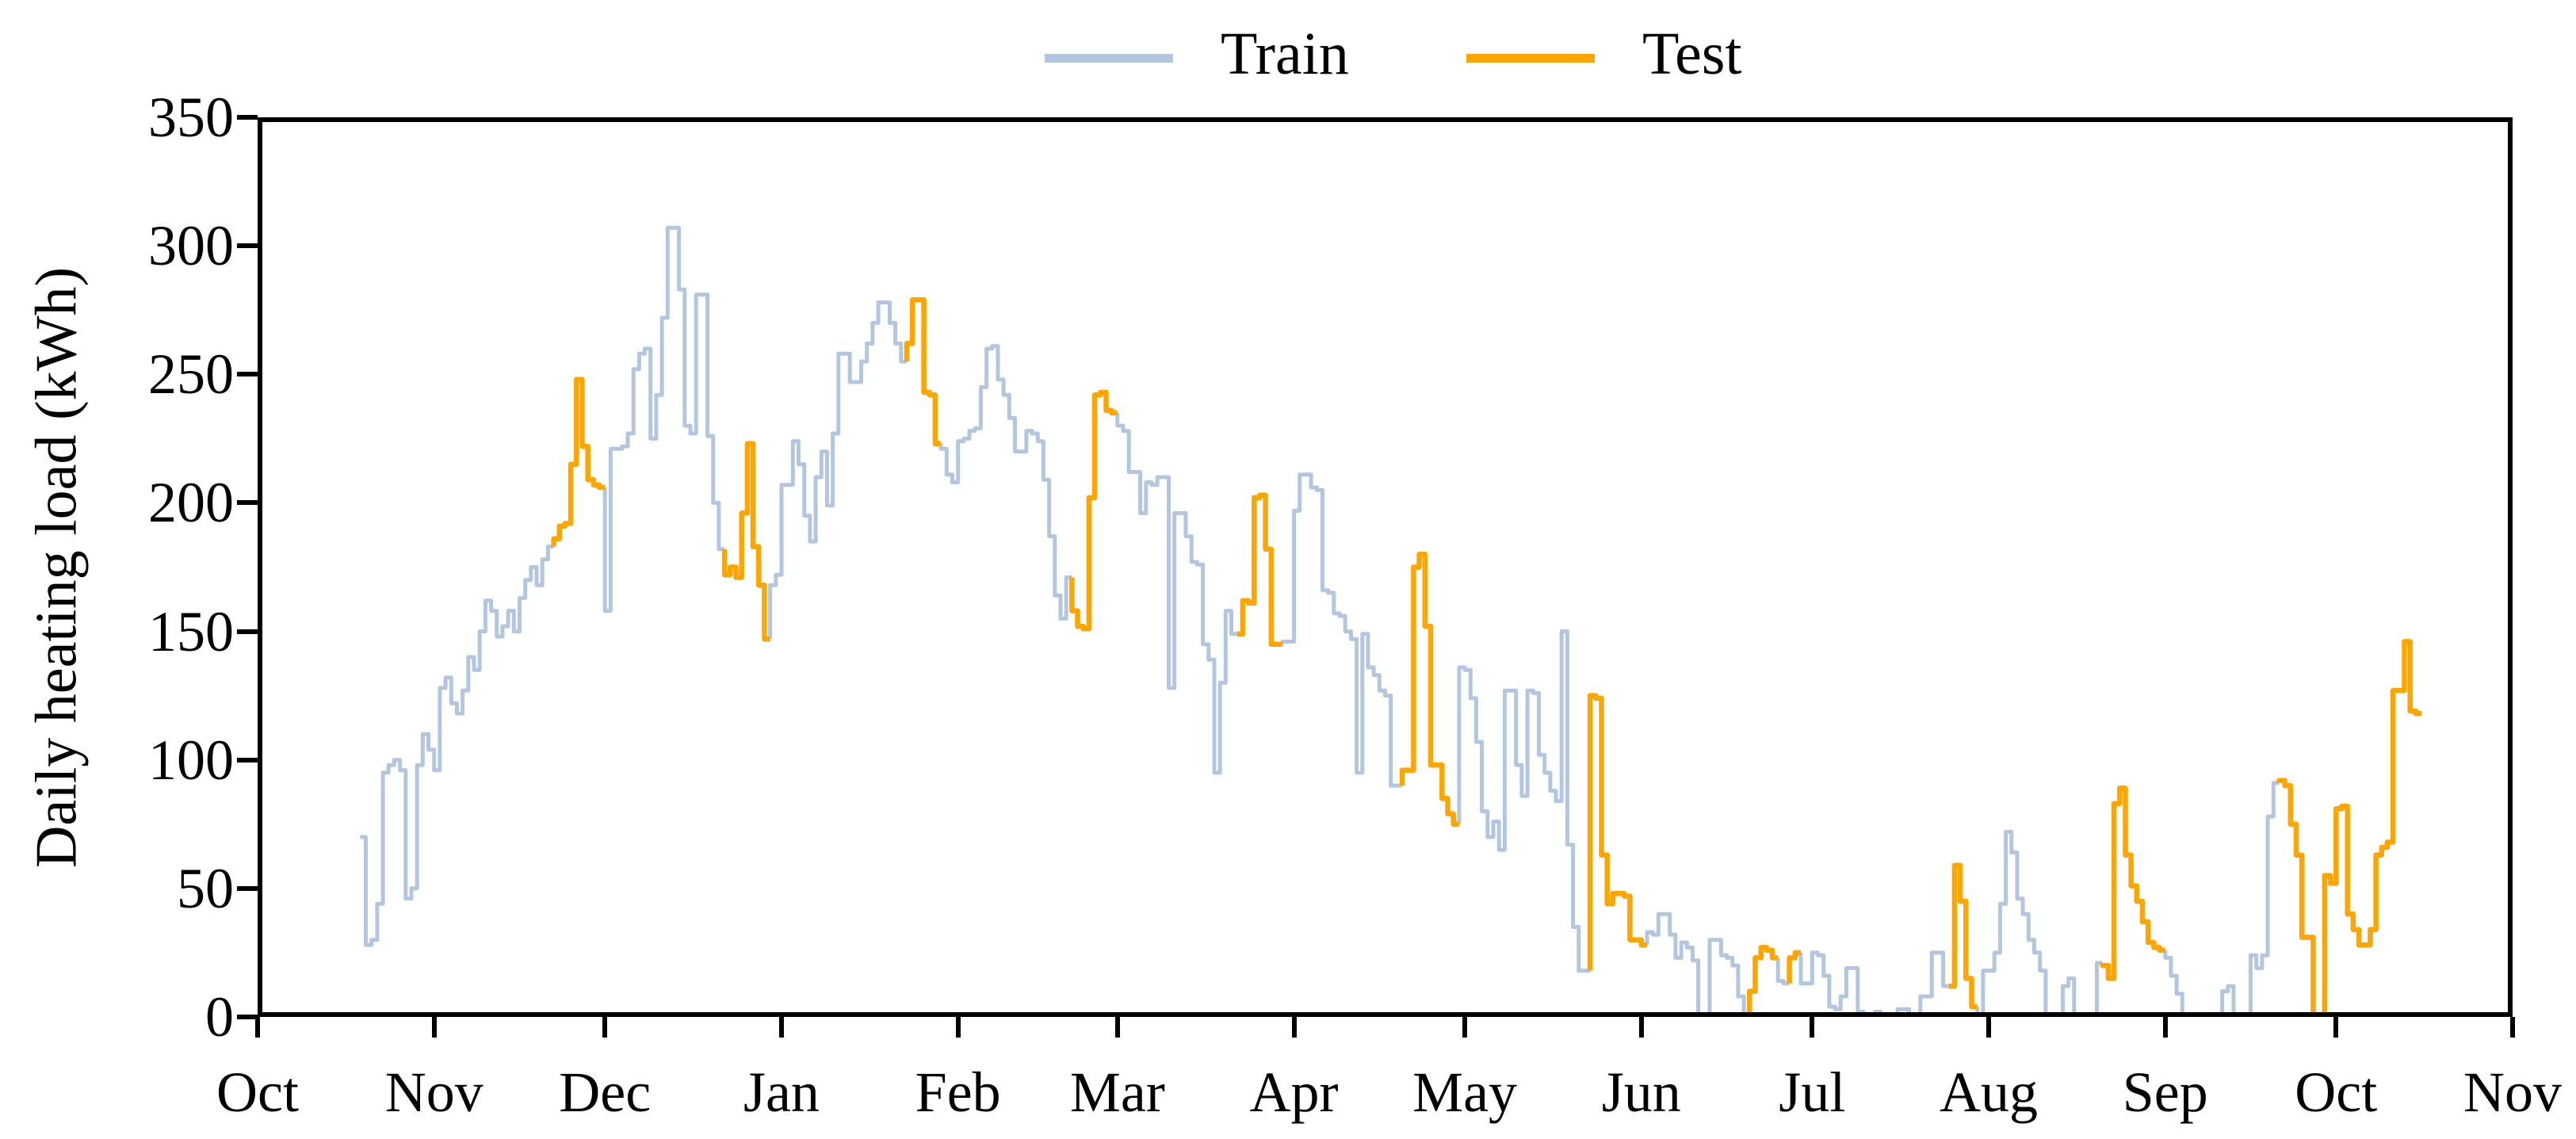 The width and height of the screenshot is (2576, 1139). I want to click on x-tick-label: Mar, so click(1117, 1092).